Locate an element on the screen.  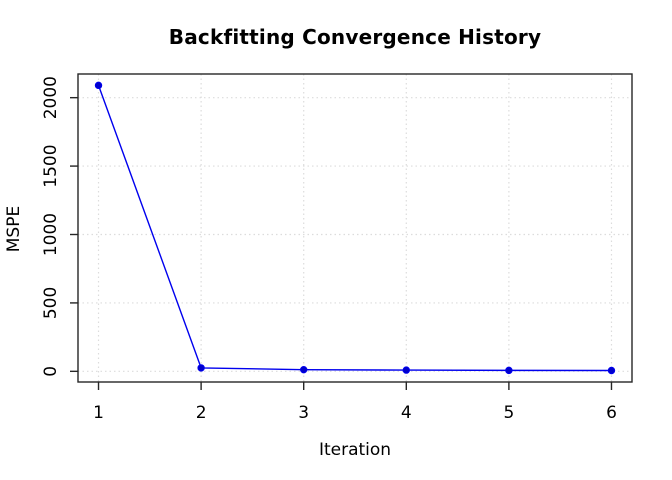
y-tick-label: 1000 is located at coordinates (51, 234).